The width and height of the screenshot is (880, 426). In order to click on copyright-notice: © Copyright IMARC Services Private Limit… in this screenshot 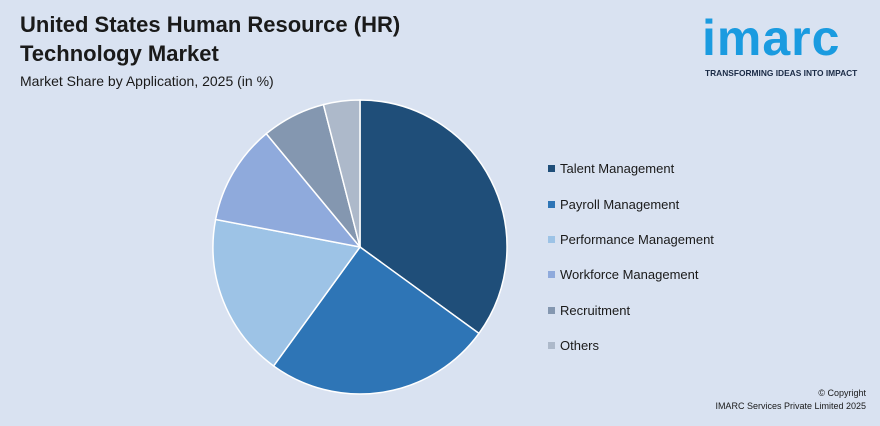, I will do `click(790, 400)`.